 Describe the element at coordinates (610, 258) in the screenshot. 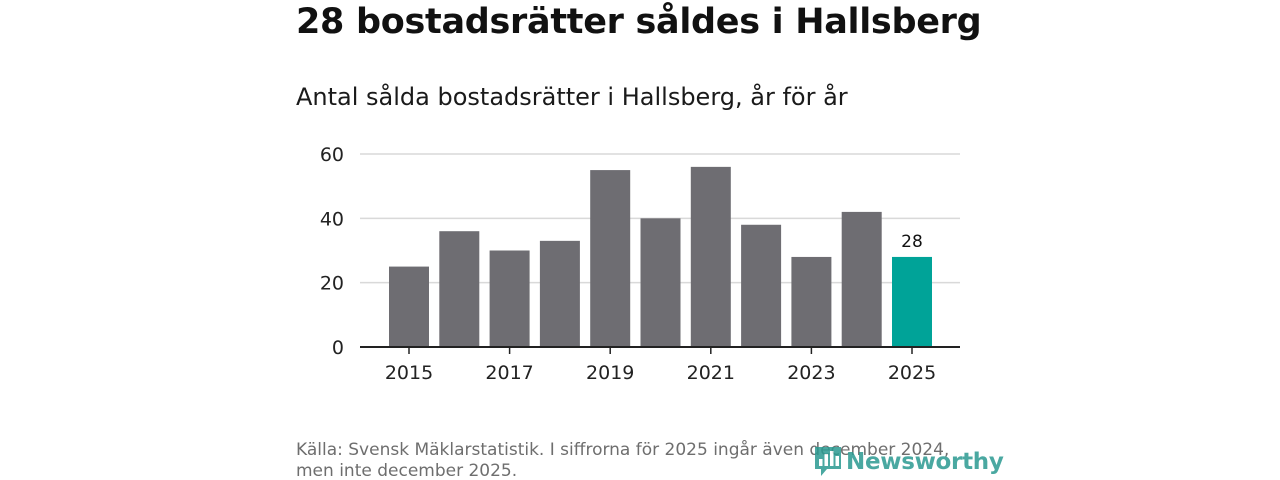

I see `bar-2019` at that location.